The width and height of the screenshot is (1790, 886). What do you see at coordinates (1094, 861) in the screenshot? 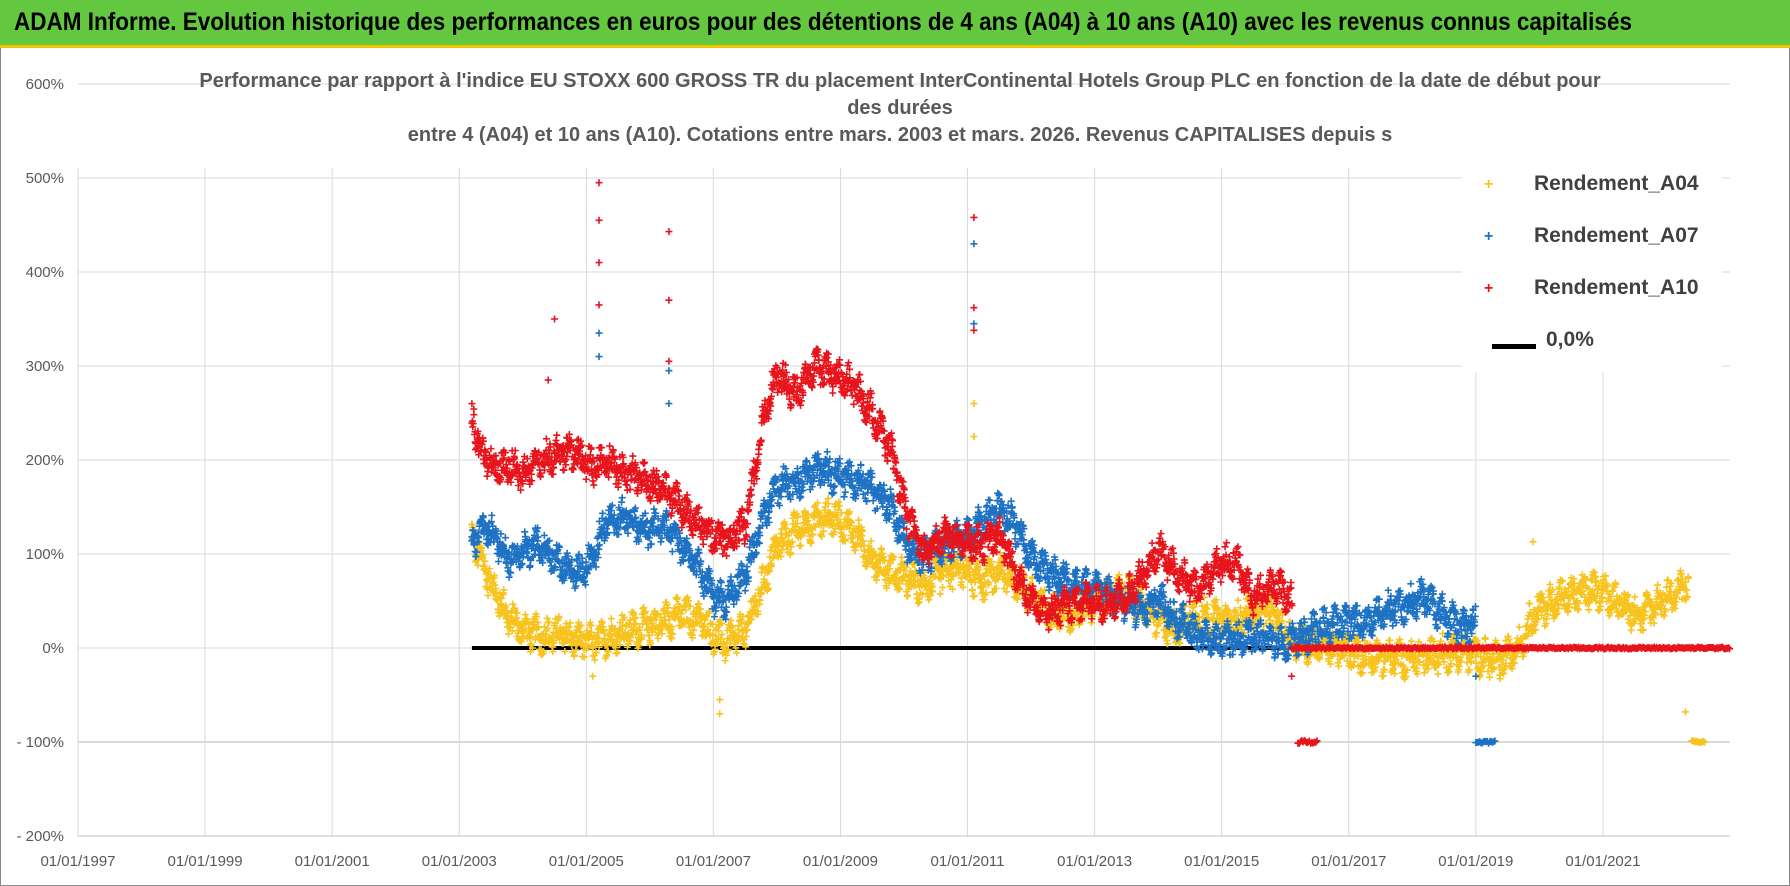
I see `x-tick-label: 01/01/2013` at bounding box center [1094, 861].